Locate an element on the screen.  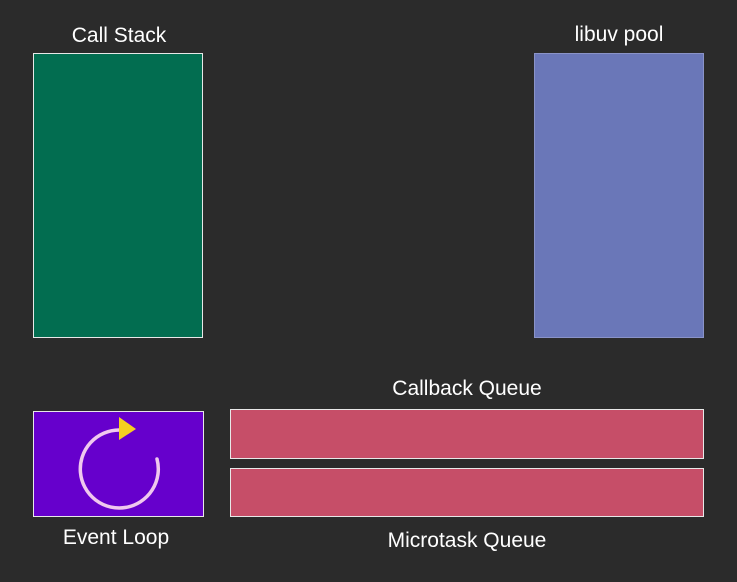
microtask-queue-box is located at coordinates (467, 492).